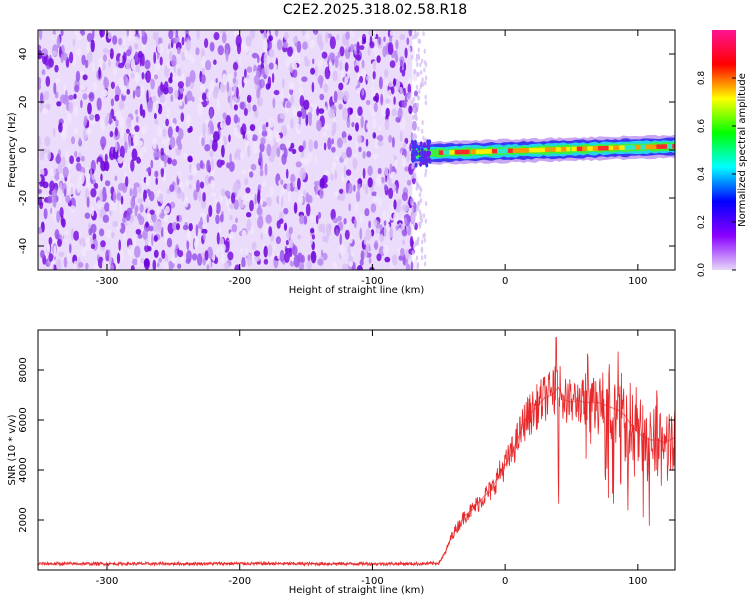 Image resolution: width=750 pixels, height=600 pixels. Describe the element at coordinates (724, 150) in the screenshot. I see `colorbar` at that location.